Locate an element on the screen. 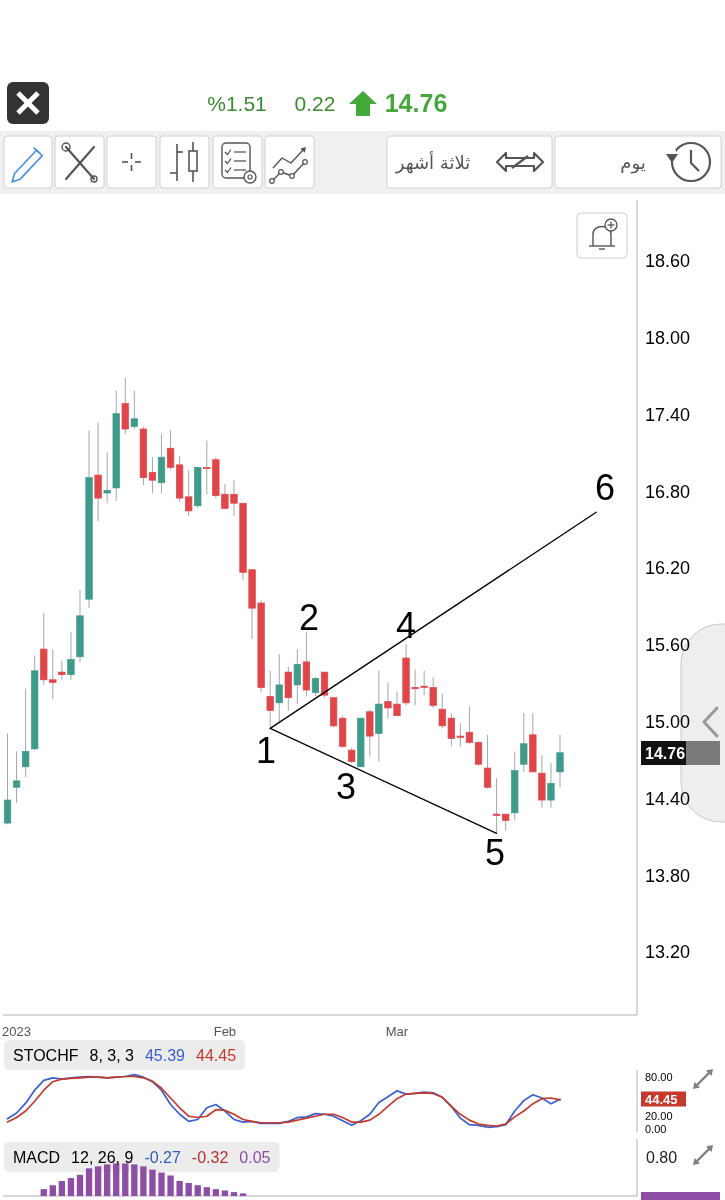 This screenshot has width=725, height=1200. text: ثلاثة أشهر is located at coordinates (432, 162).